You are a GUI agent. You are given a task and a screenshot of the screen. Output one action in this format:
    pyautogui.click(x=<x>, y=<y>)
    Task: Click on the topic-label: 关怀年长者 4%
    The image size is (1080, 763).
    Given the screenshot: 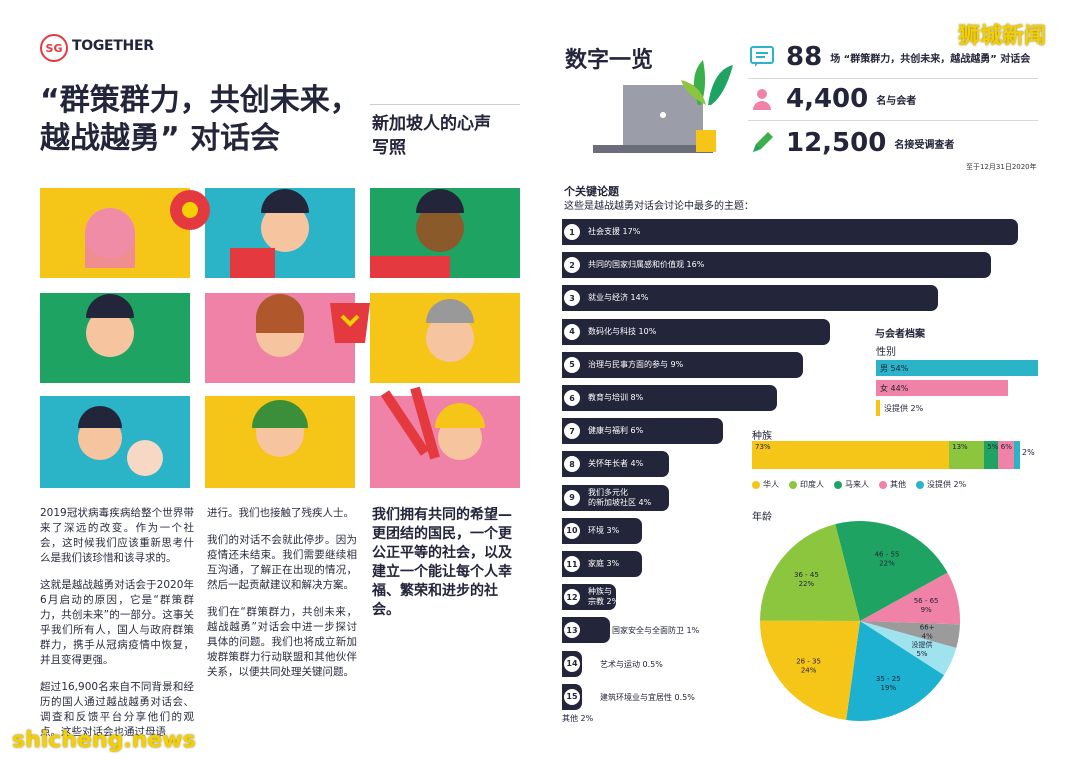 What is the action you would take?
    pyautogui.click(x=616, y=464)
    